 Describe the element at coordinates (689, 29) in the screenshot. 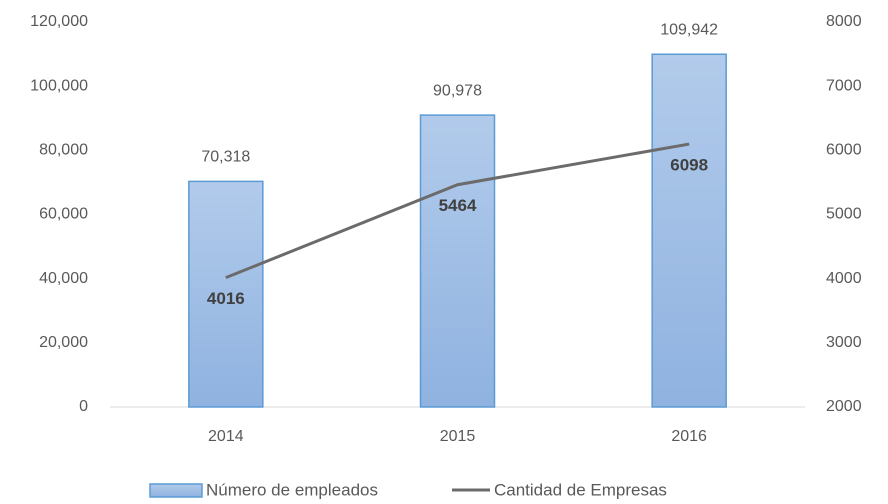

I see `data-label: 109,942` at that location.